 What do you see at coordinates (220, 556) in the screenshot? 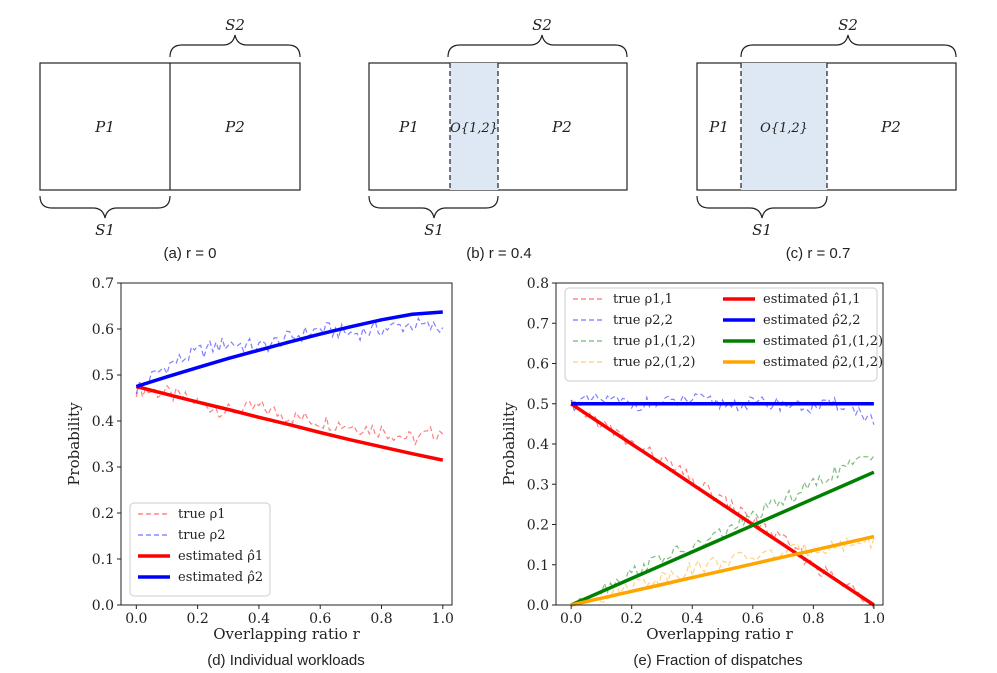
I see `legend-entry: estimated ρ̂1` at bounding box center [220, 556].